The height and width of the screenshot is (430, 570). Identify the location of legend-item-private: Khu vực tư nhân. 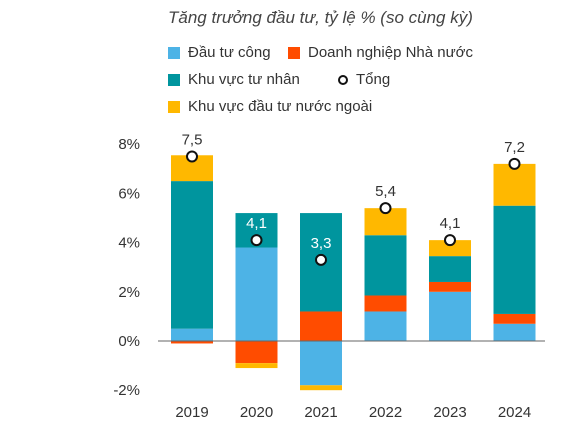
(234, 79).